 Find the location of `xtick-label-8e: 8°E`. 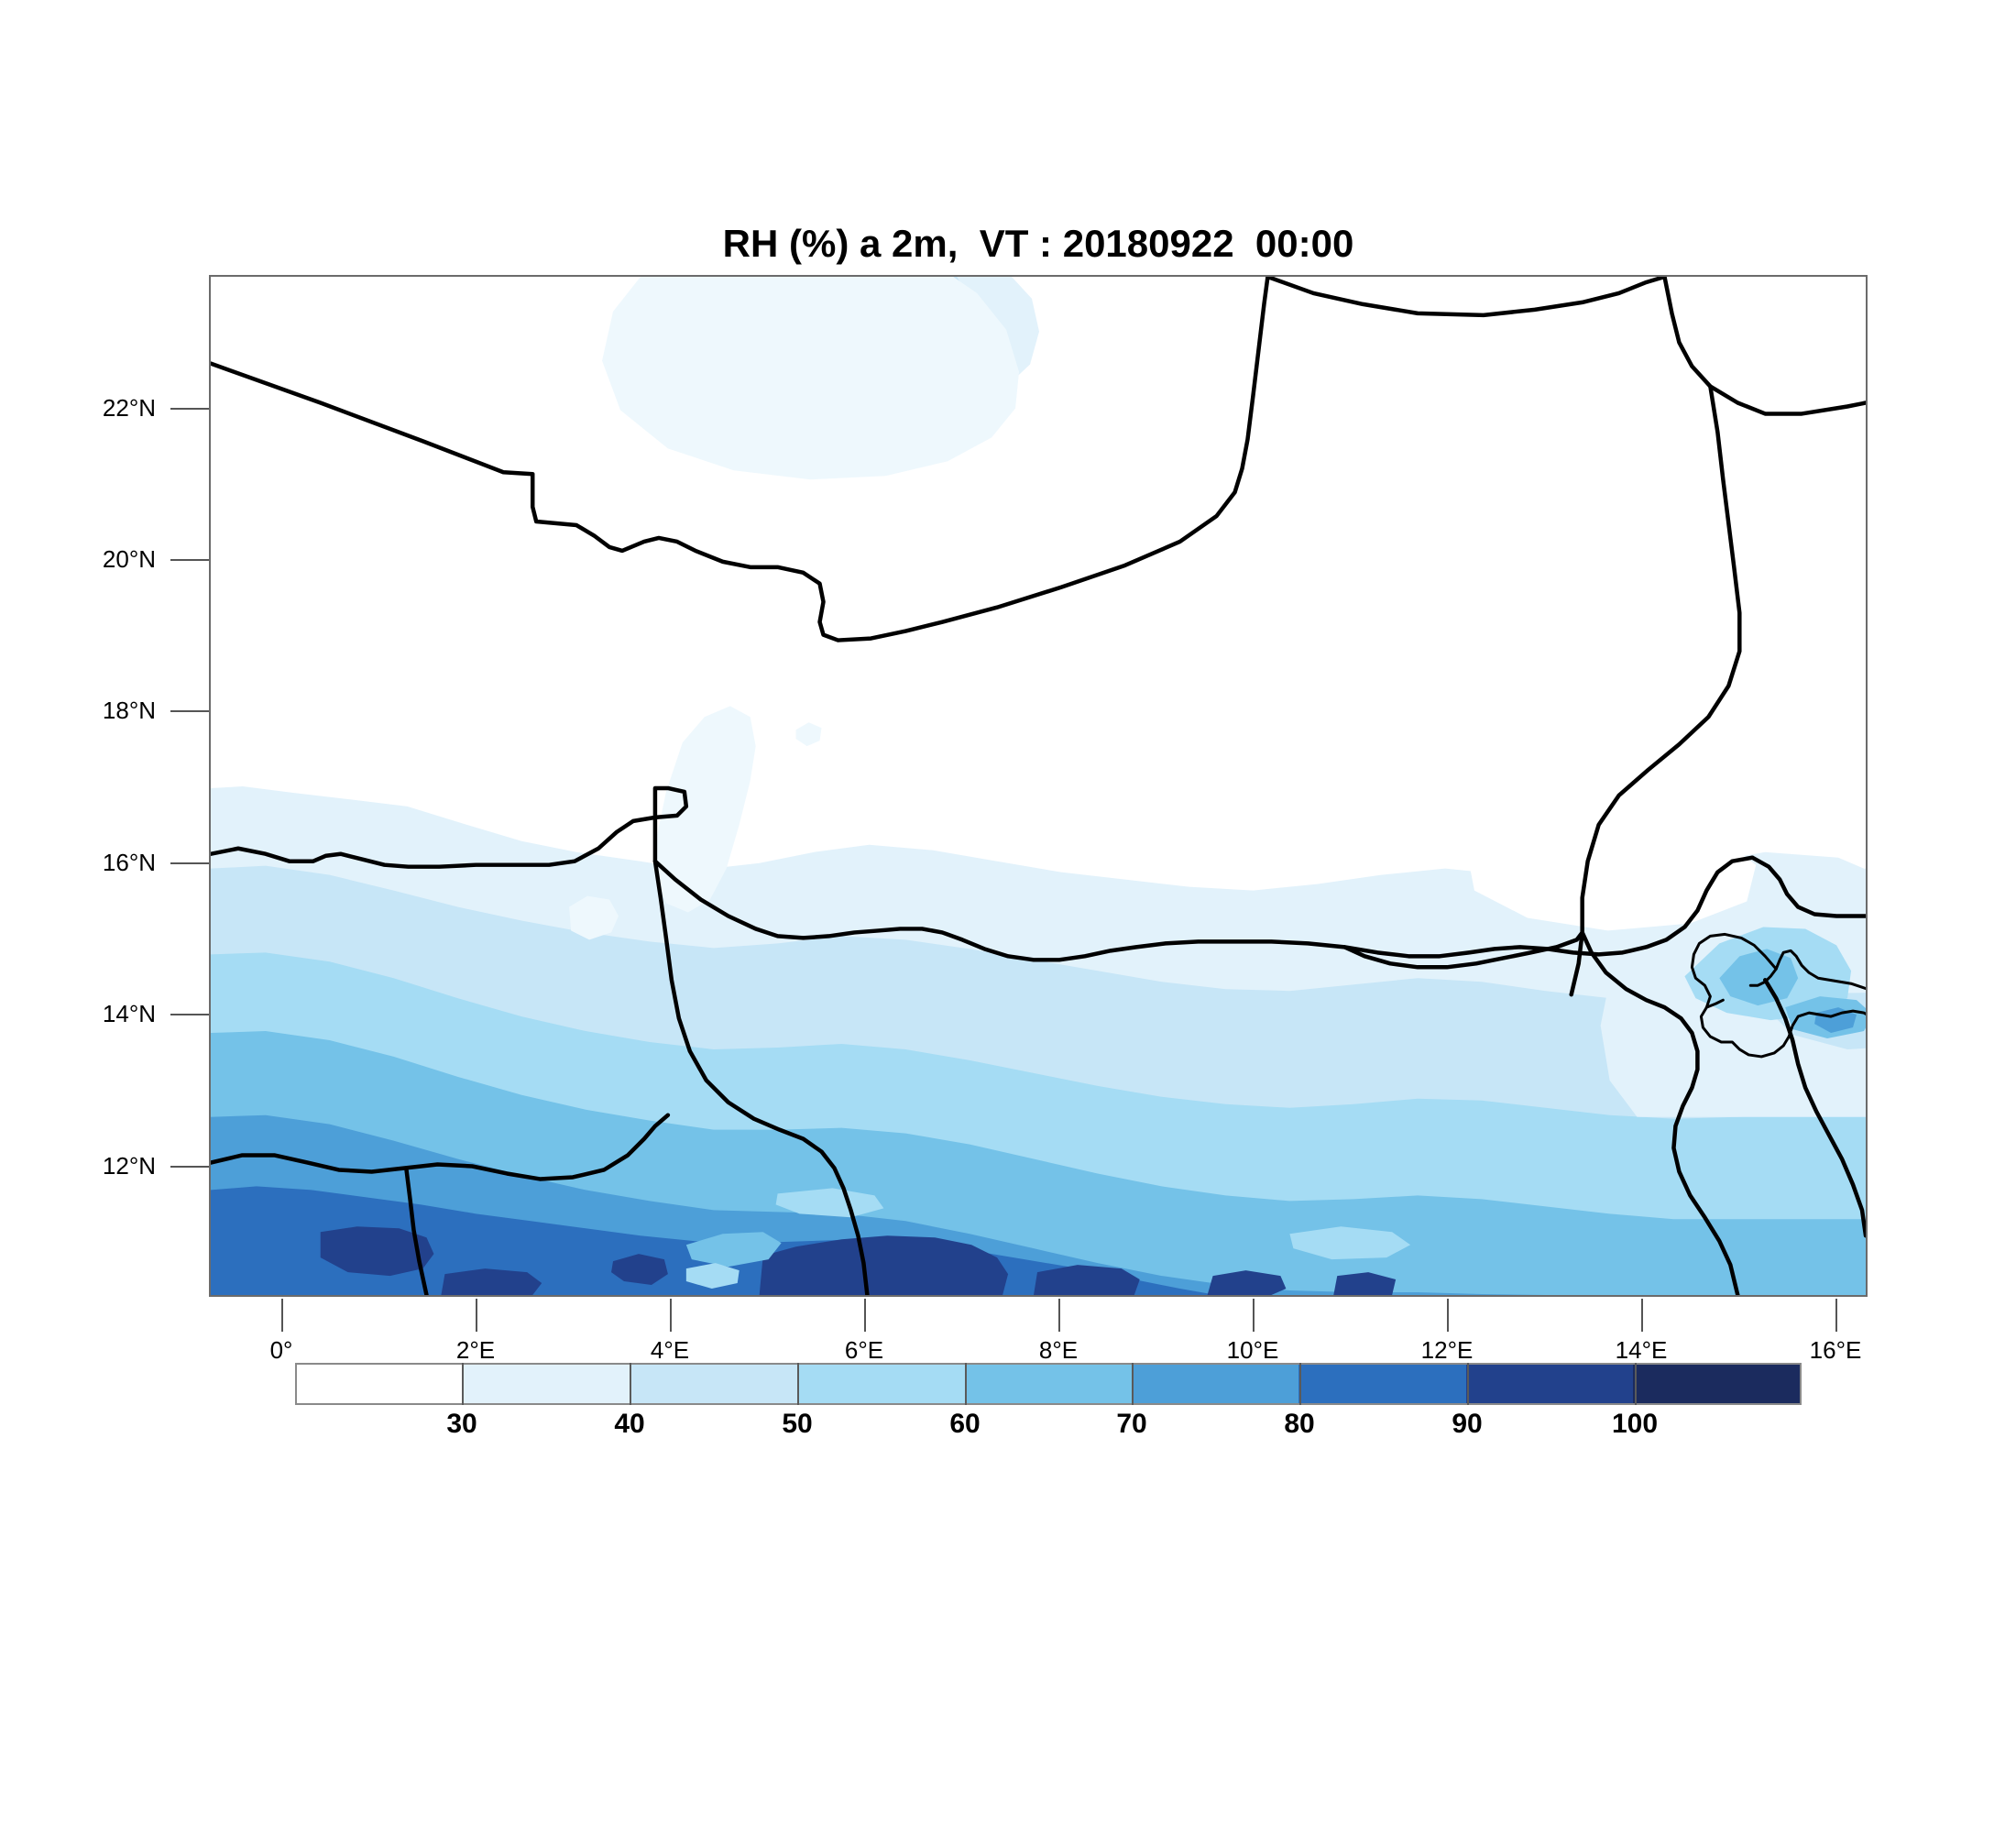

xtick-label-8e: 8°E is located at coordinates (1058, 1350).